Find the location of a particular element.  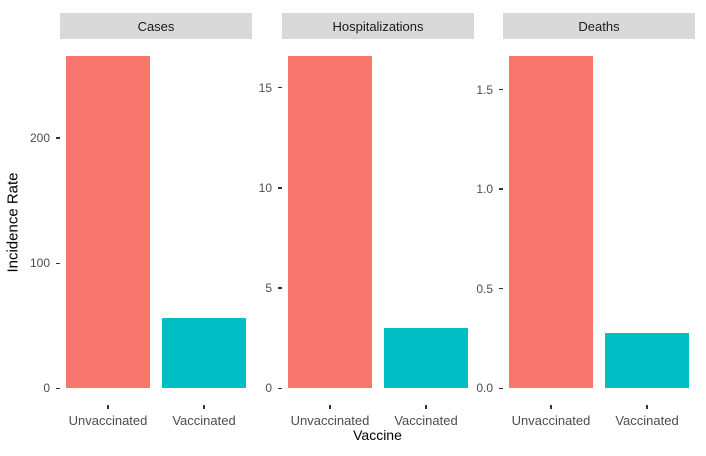

facet-strip: Cases is located at coordinates (156, 26).